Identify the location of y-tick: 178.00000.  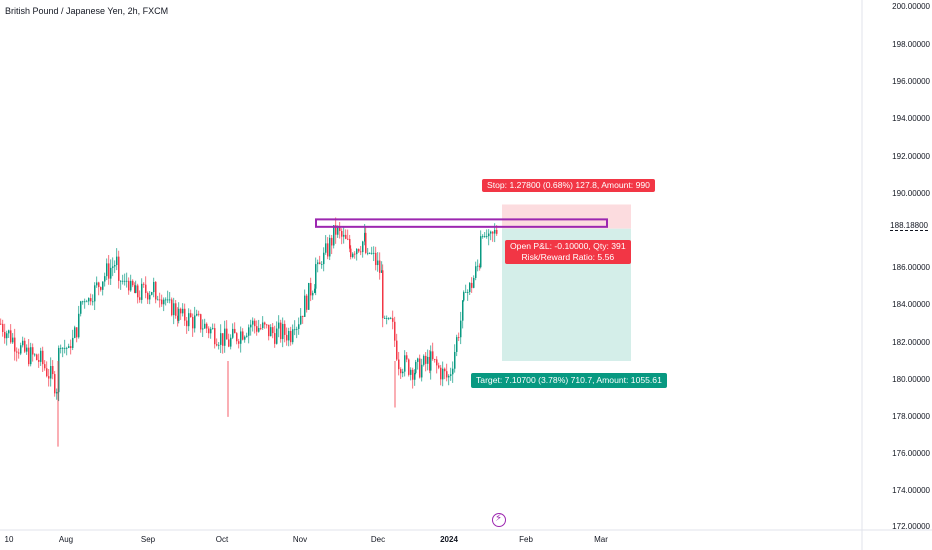
(911, 416).